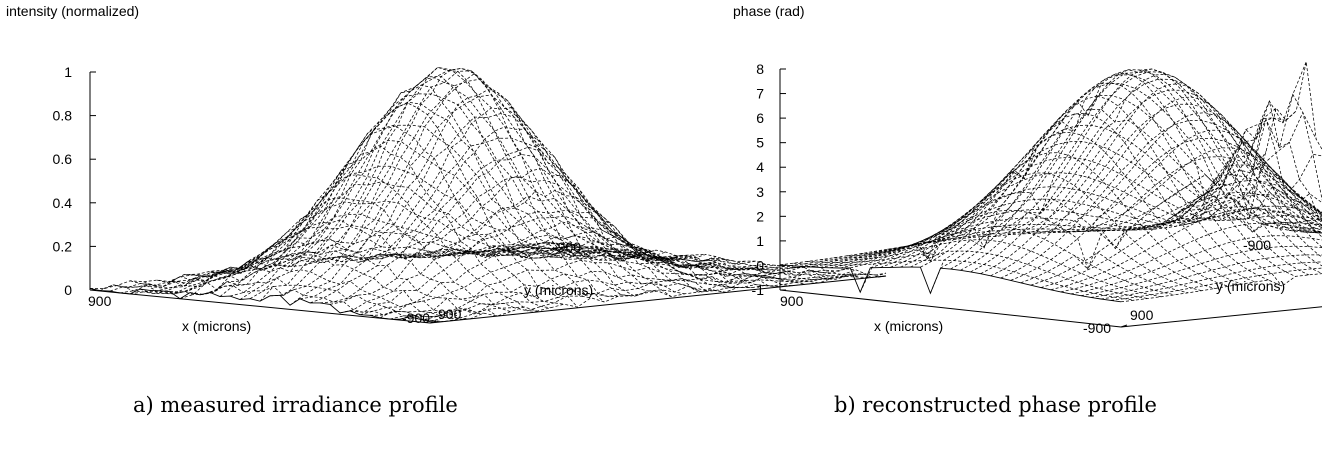 The width and height of the screenshot is (1322, 459). Describe the element at coordinates (758, 179) in the screenshot. I see `z-tick-labels: -1 0 1 2 3 4 5 6 7 8` at that location.